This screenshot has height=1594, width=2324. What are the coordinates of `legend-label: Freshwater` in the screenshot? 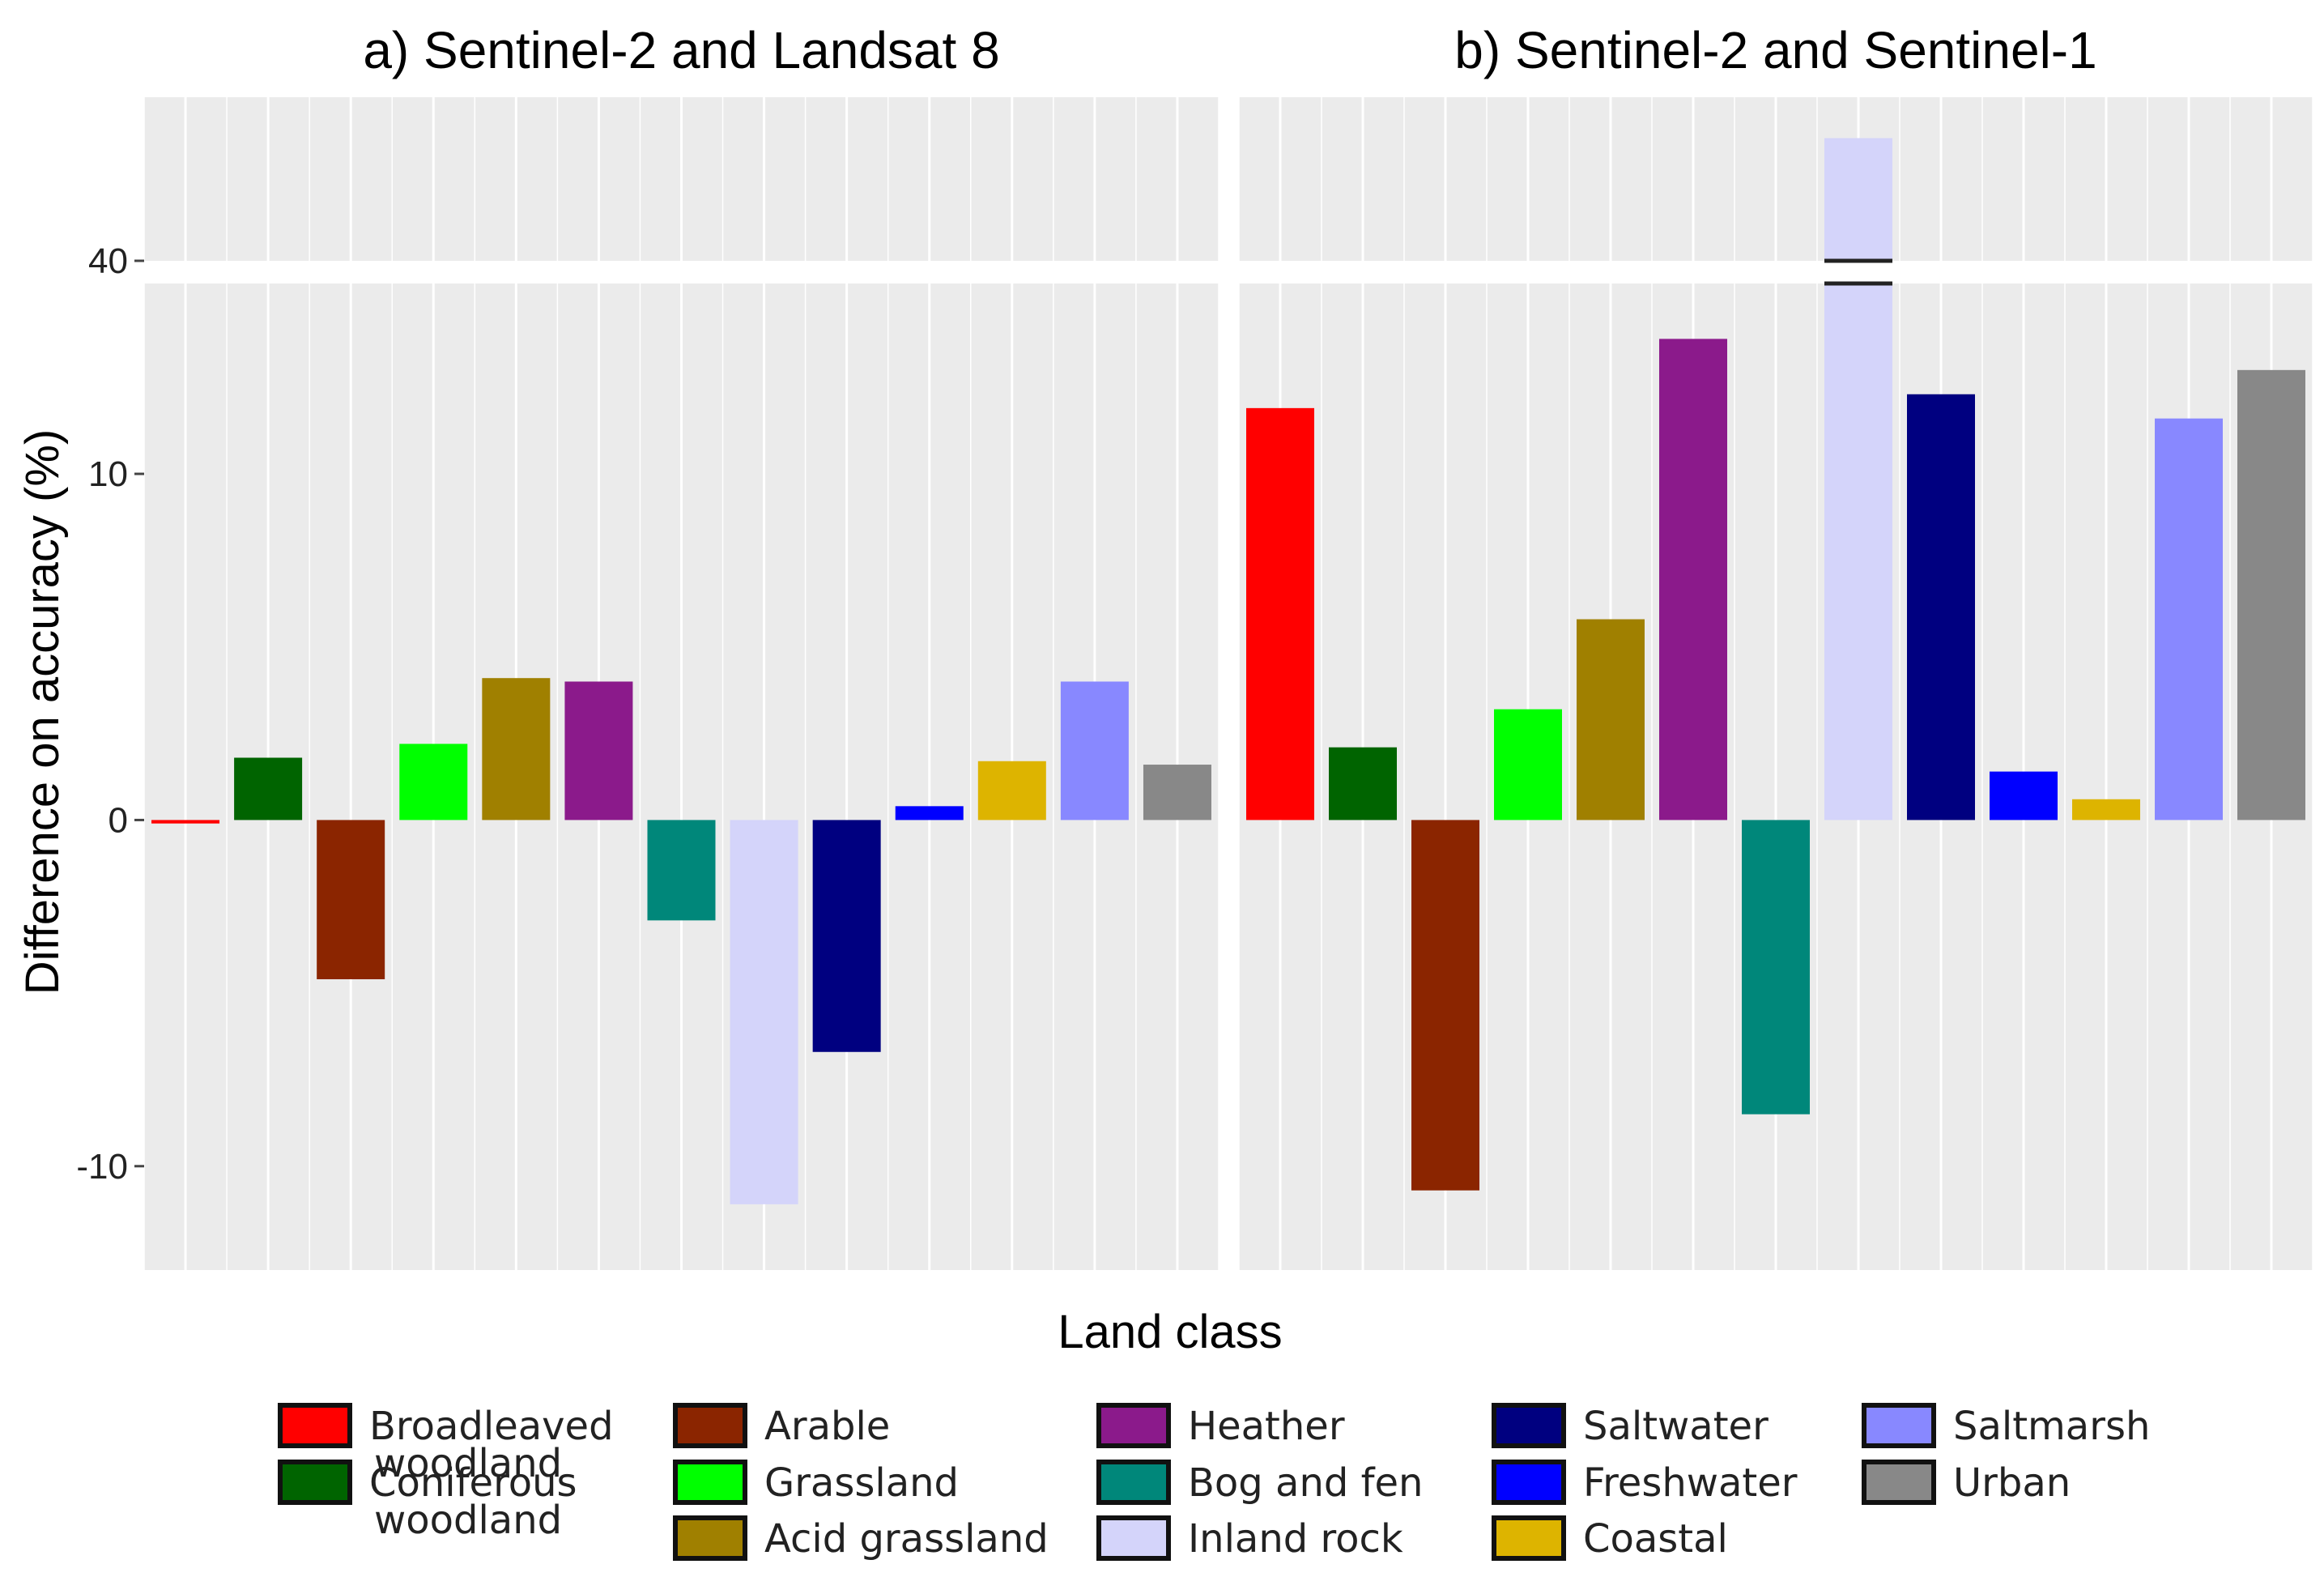 It's located at (1690, 1483).